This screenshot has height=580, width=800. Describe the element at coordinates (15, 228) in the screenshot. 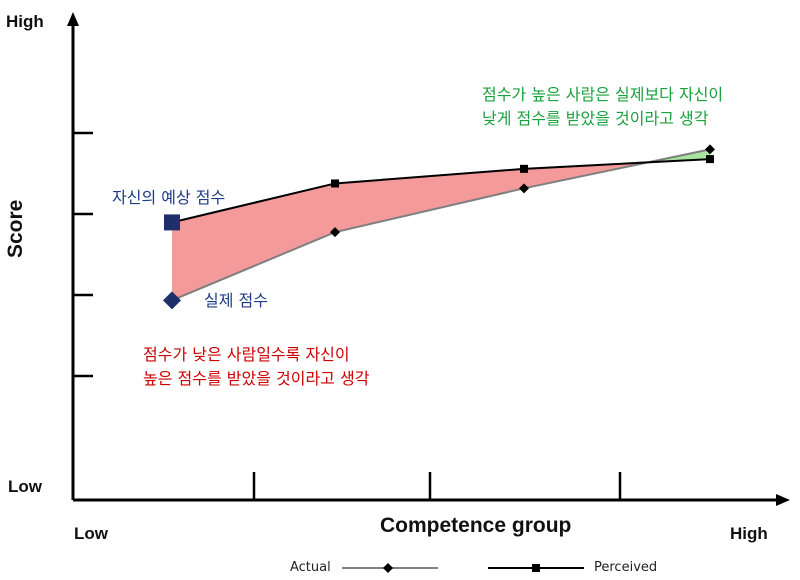

I see `y-axis-title: Score` at that location.